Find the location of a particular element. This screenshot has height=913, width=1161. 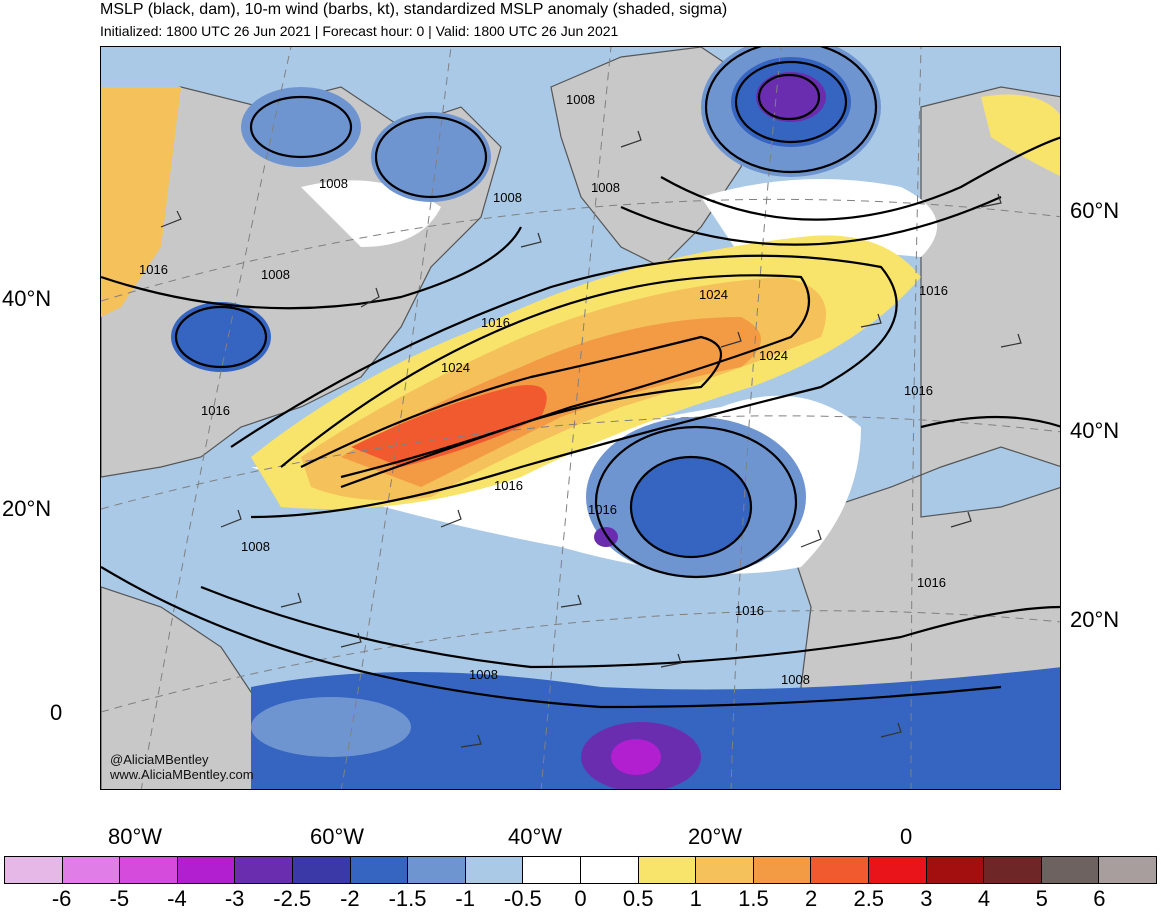

credit-website: www.AliciaMBentley.com is located at coordinates (182, 774).